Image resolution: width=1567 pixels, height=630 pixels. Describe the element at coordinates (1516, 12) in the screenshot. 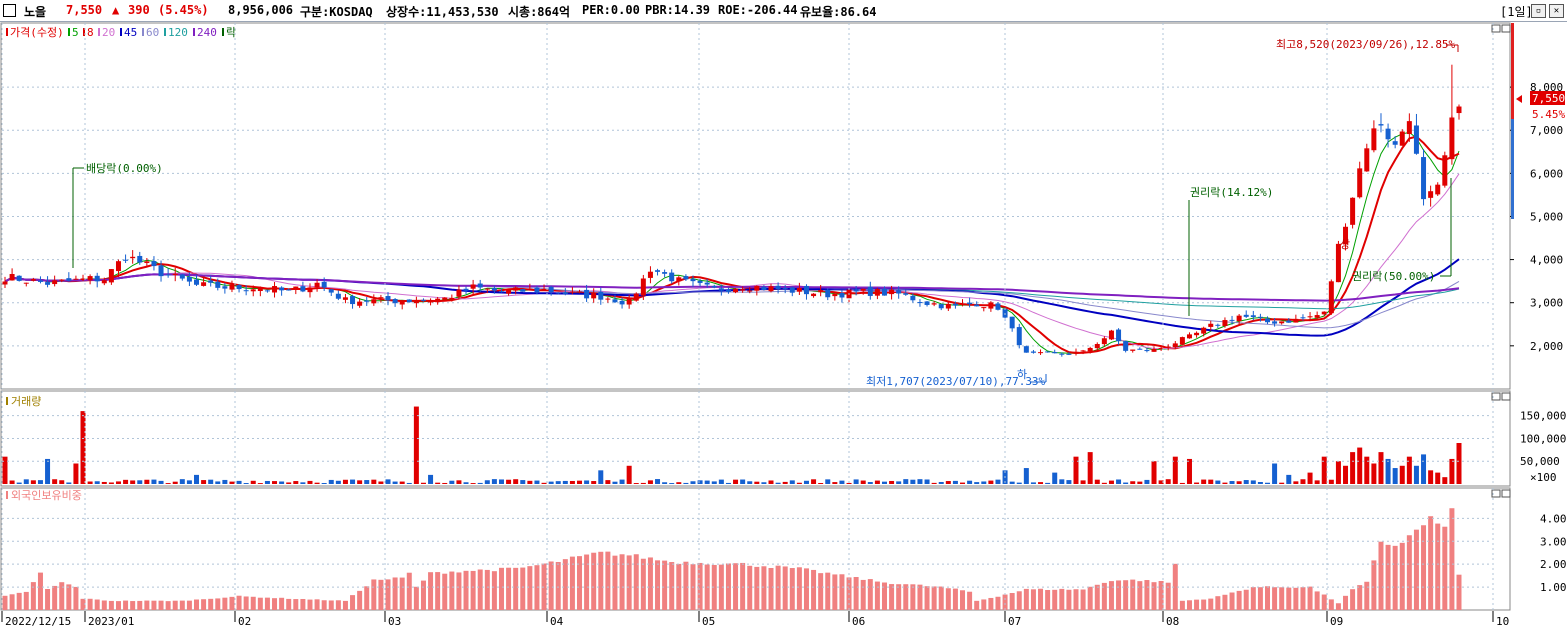

I see `period-selector: [1일]` at that location.